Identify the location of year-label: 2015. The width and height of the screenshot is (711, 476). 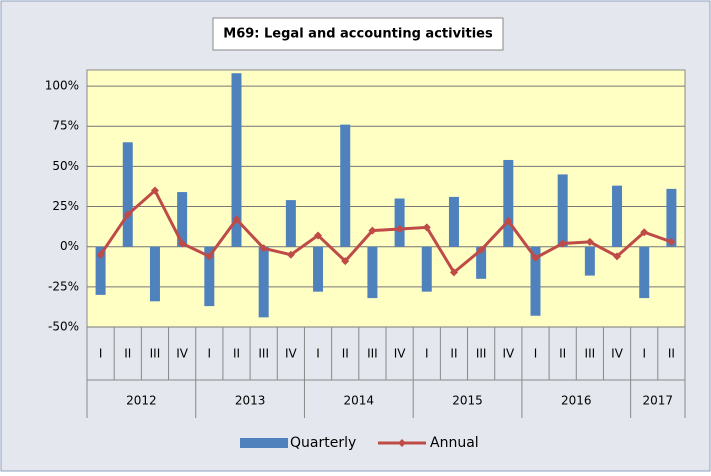
(467, 401).